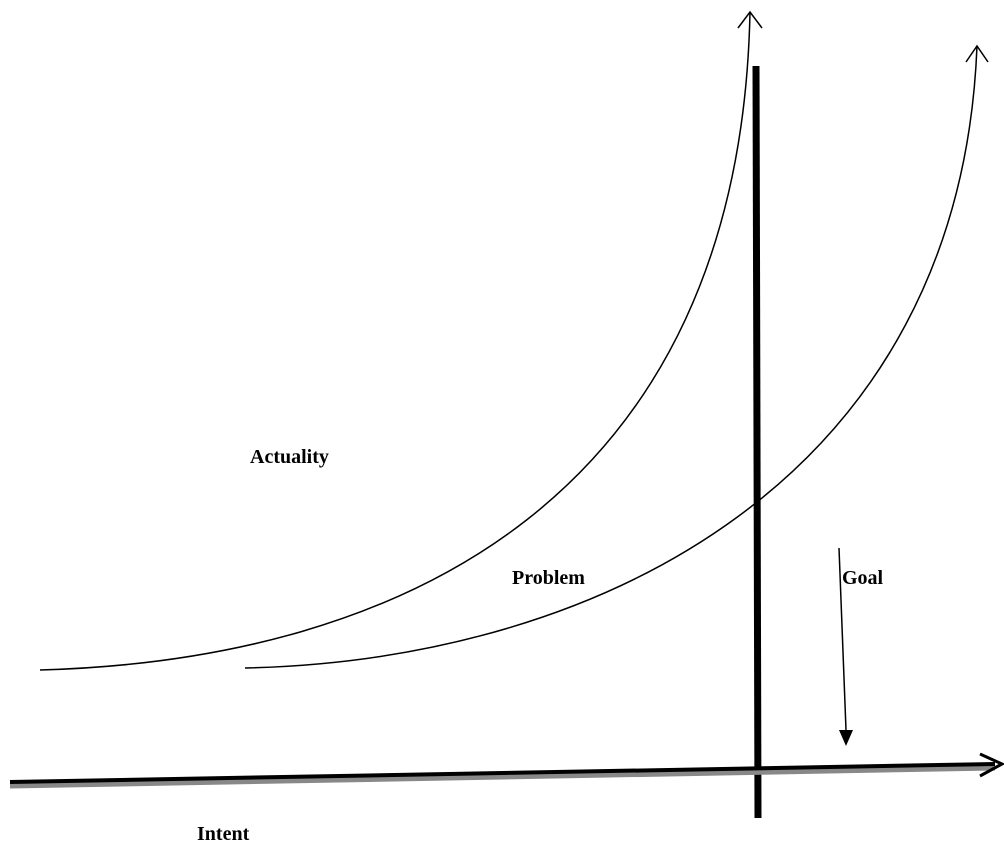 This screenshot has width=1004, height=853. What do you see at coordinates (502, 773) in the screenshot?
I see `x-axis` at bounding box center [502, 773].